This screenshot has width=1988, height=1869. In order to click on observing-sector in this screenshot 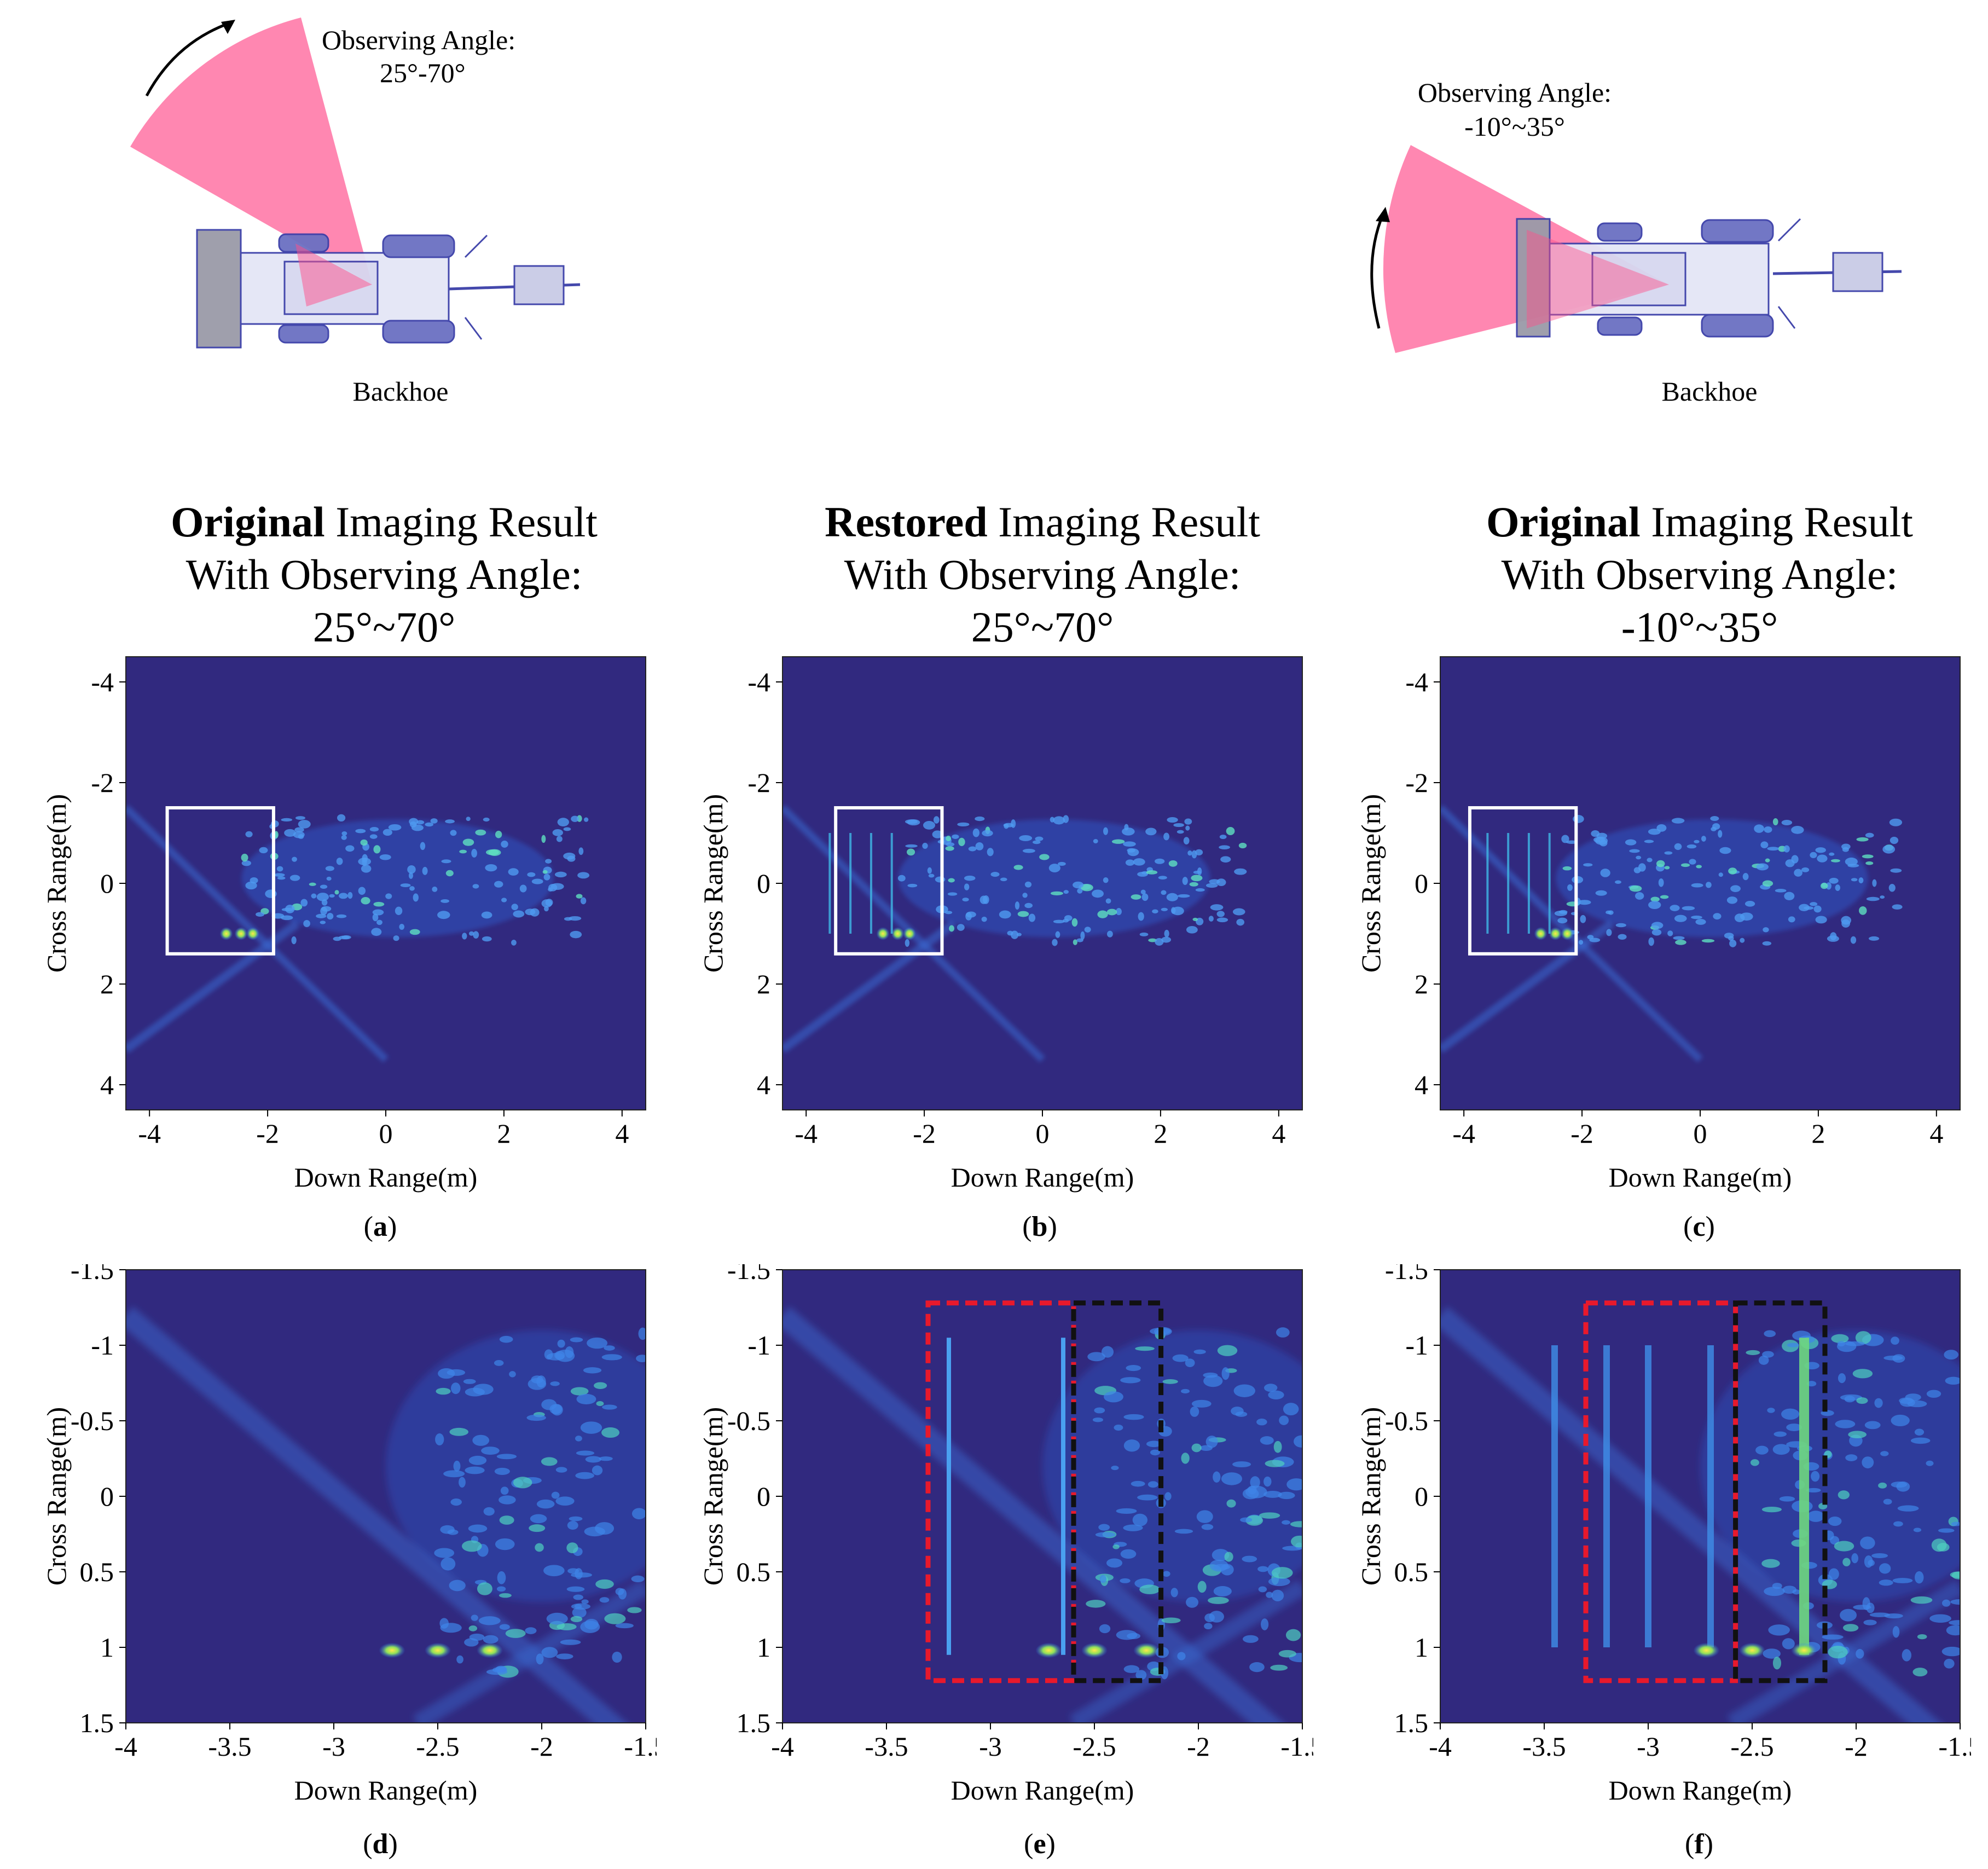, I will do `click(251, 151)`.